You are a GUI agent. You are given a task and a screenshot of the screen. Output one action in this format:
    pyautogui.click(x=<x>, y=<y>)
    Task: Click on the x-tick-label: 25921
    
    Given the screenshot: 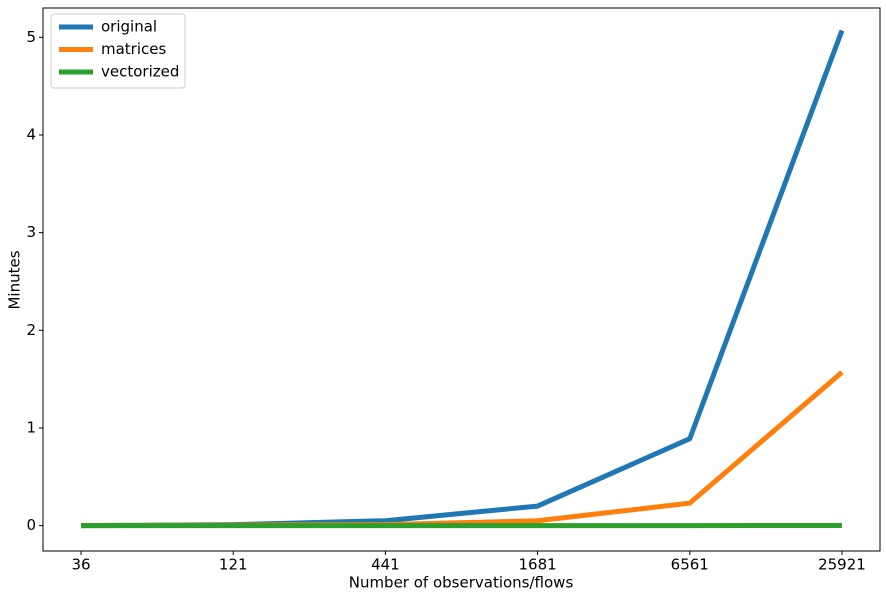 What is the action you would take?
    pyautogui.click(x=842, y=565)
    